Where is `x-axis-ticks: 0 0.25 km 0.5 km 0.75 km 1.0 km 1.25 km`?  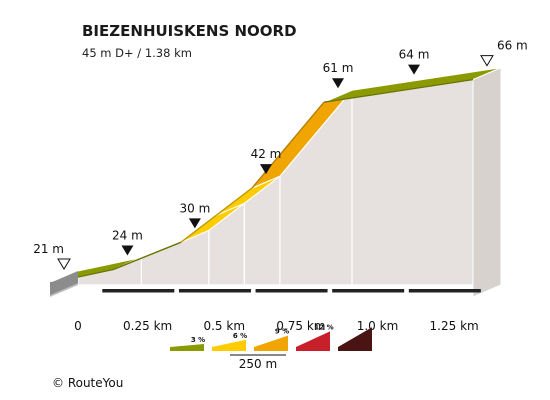 x-axis-ticks: 0 0.25 km 0.5 km 0.75 km 1.0 km 1.25 km is located at coordinates (276, 326).